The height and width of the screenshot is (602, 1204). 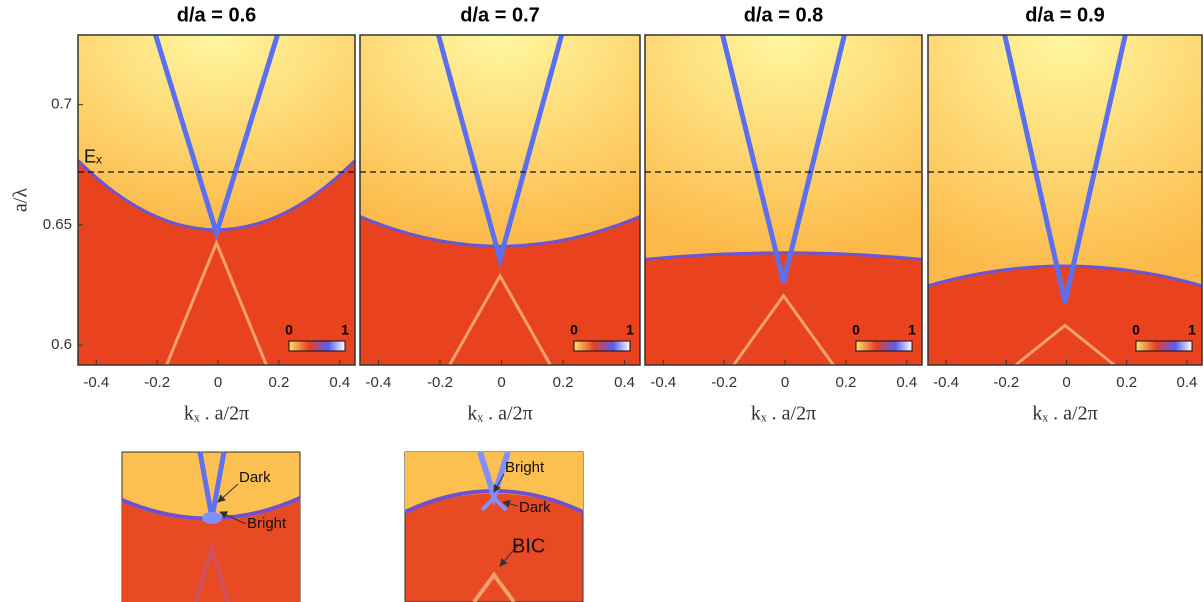 What do you see at coordinates (211, 526) in the screenshot?
I see `inset: Dark Bright` at bounding box center [211, 526].